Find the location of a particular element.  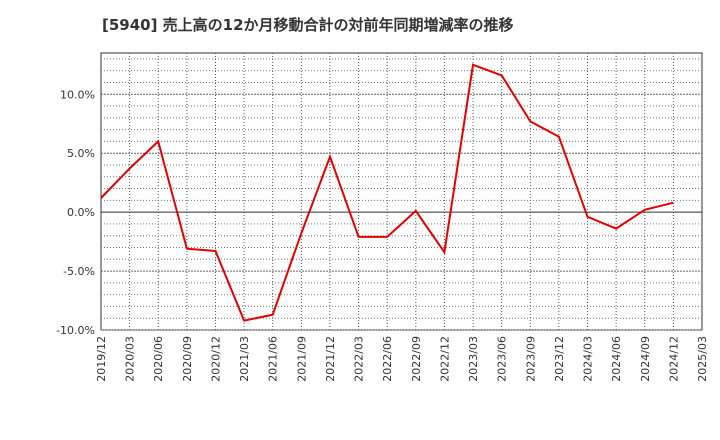

x-tick-label: 2025/03 is located at coordinates (702, 359).